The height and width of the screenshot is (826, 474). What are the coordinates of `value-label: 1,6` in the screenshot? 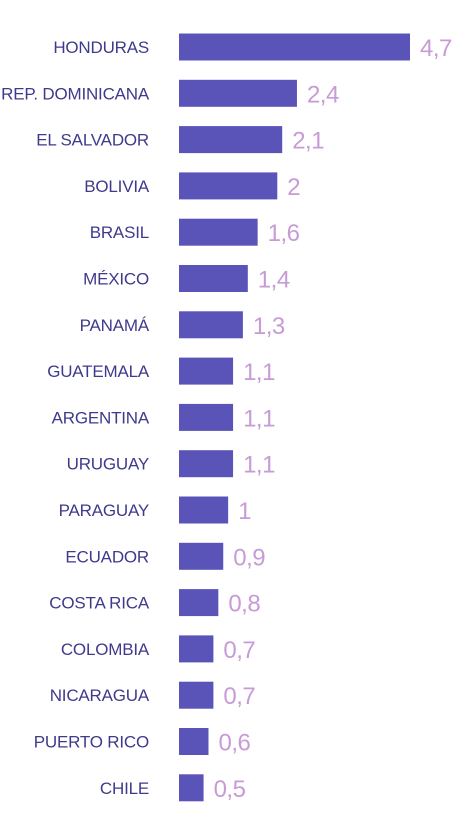 It's located at (284, 233).